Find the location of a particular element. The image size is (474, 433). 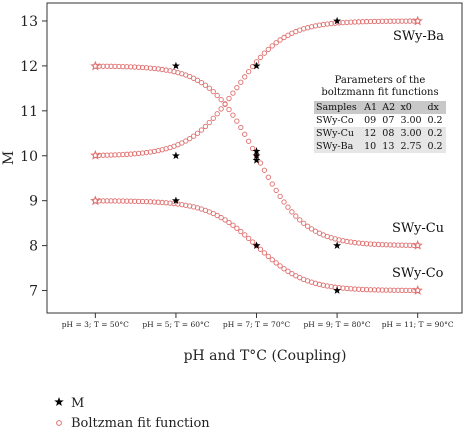

cell-a2: 13 is located at coordinates (389, 146).